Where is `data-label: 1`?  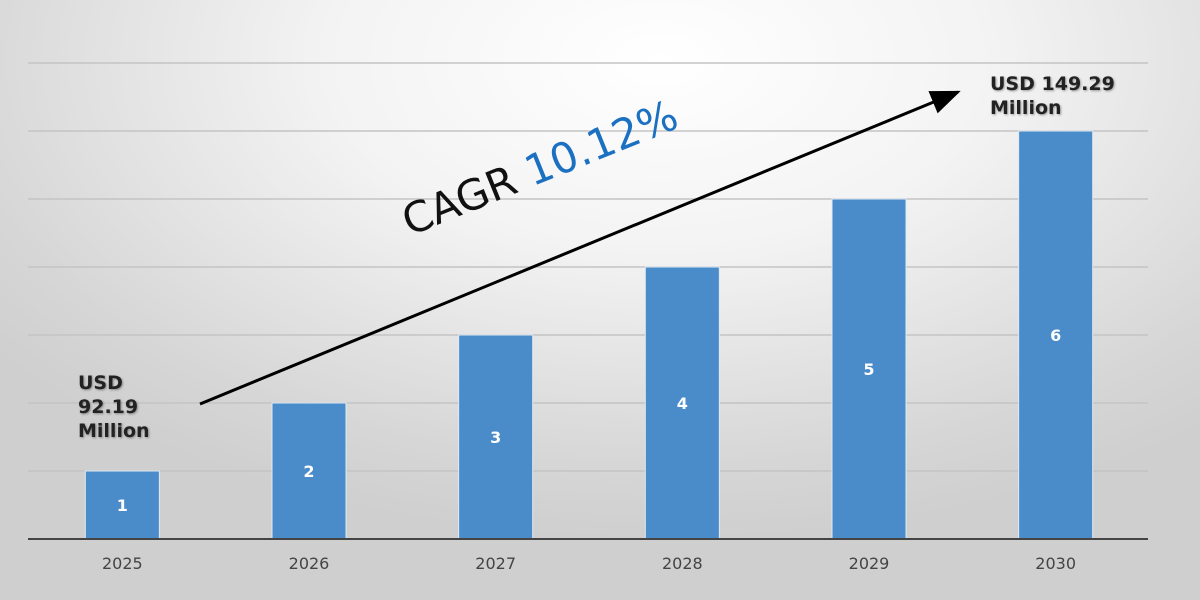 data-label: 1 is located at coordinates (122, 505).